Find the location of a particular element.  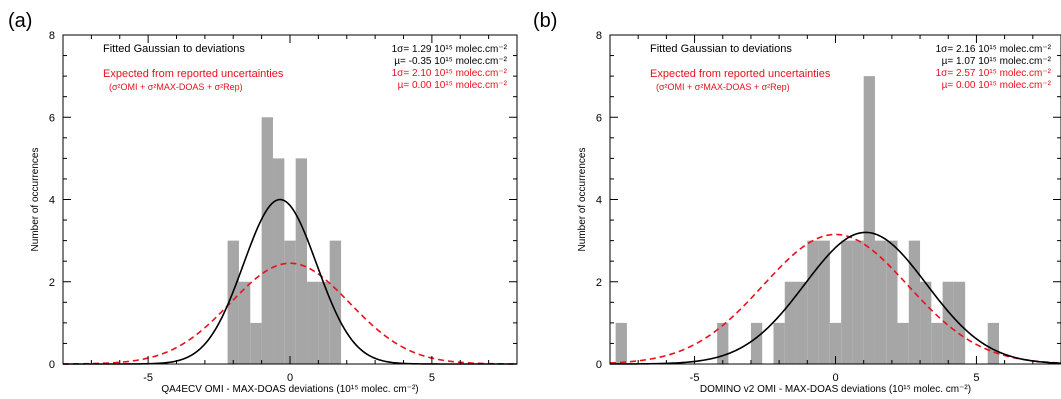

panel-b-y-axis-label: Number of occurrences is located at coordinates (582, 200).